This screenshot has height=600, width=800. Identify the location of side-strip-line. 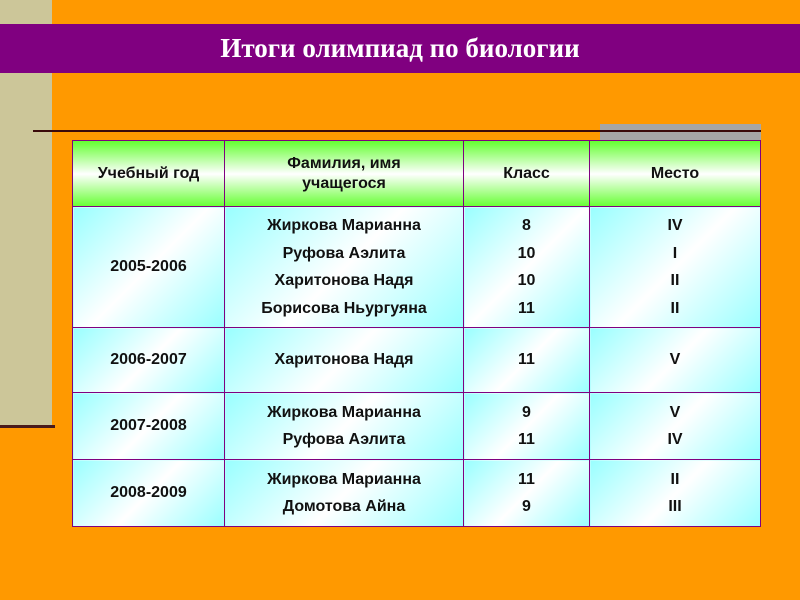
(27, 426).